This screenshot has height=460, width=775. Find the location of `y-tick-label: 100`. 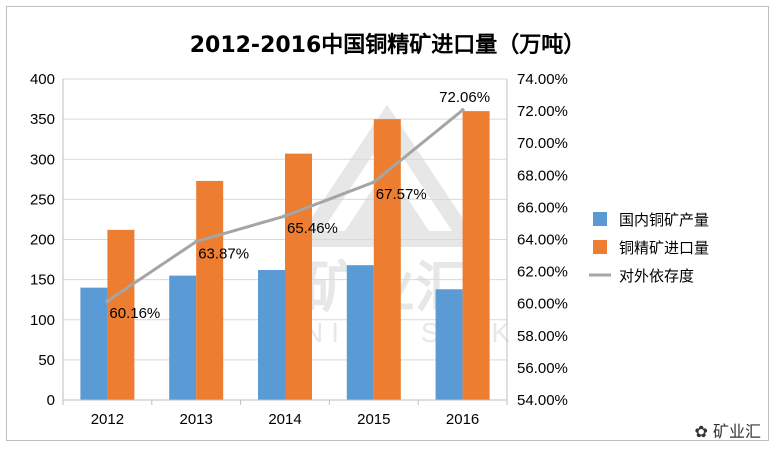

y-tick-label: 100 is located at coordinates (42, 320).